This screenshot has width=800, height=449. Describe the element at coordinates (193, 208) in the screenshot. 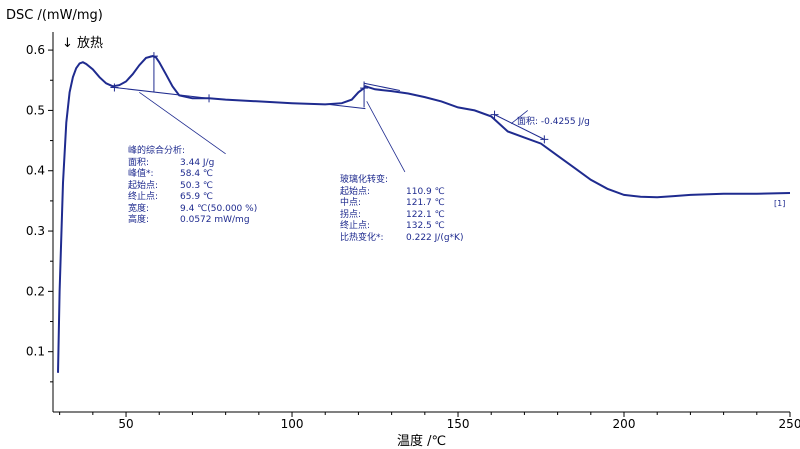

I see `peak-row: 宽度: 9.4 ℃(50.000 %)` at that location.